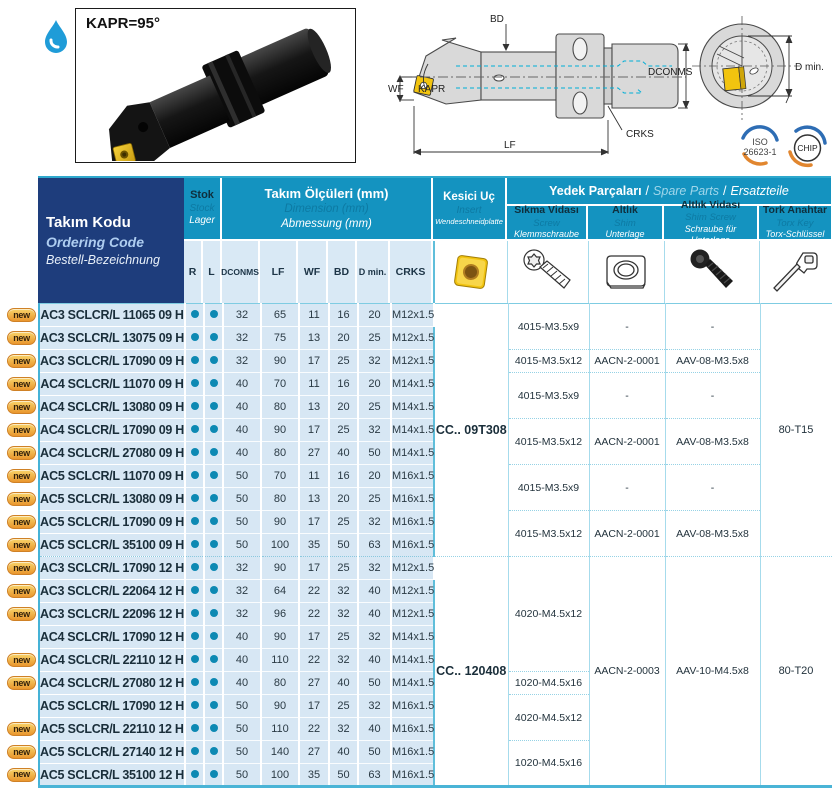 Image resolution: width=832 pixels, height=802 pixels. Describe the element at coordinates (344, 407) in the screenshot. I see `cell-bd: 20` at that location.